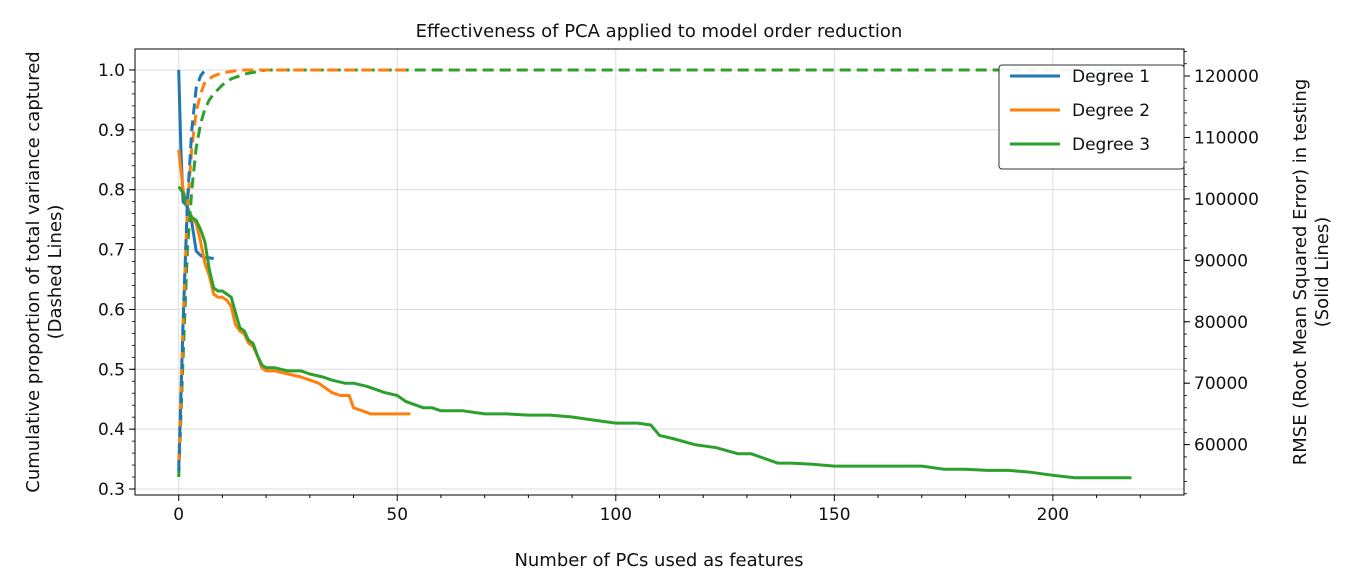  Describe the element at coordinates (658, 560) in the screenshot. I see `x-axis-label: Number of PCs used as features` at that location.